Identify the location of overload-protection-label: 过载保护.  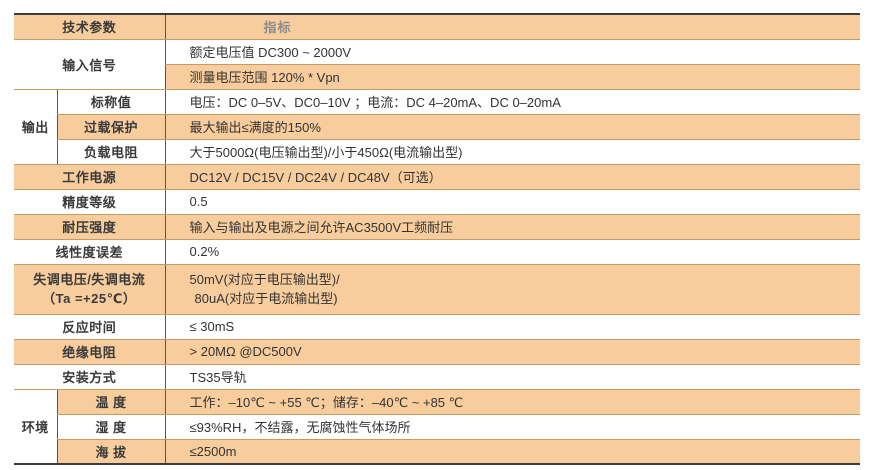
(111, 127).